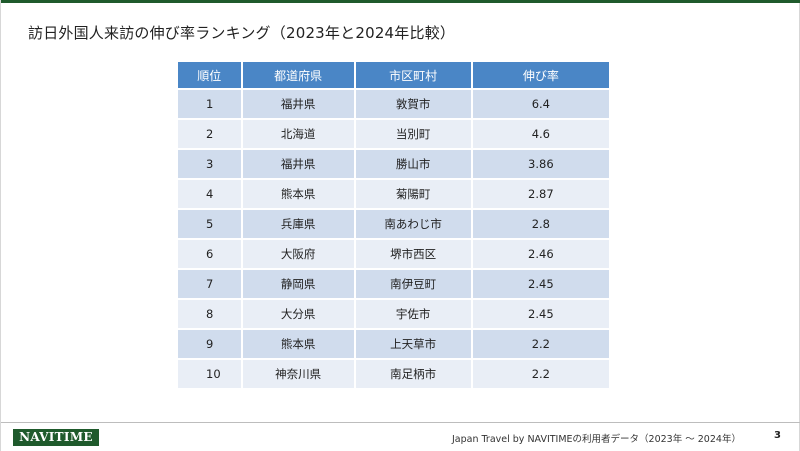 This screenshot has height=451, width=800. I want to click on table-row: 7 静岡県 南伊豆町 2.45, so click(393, 284).